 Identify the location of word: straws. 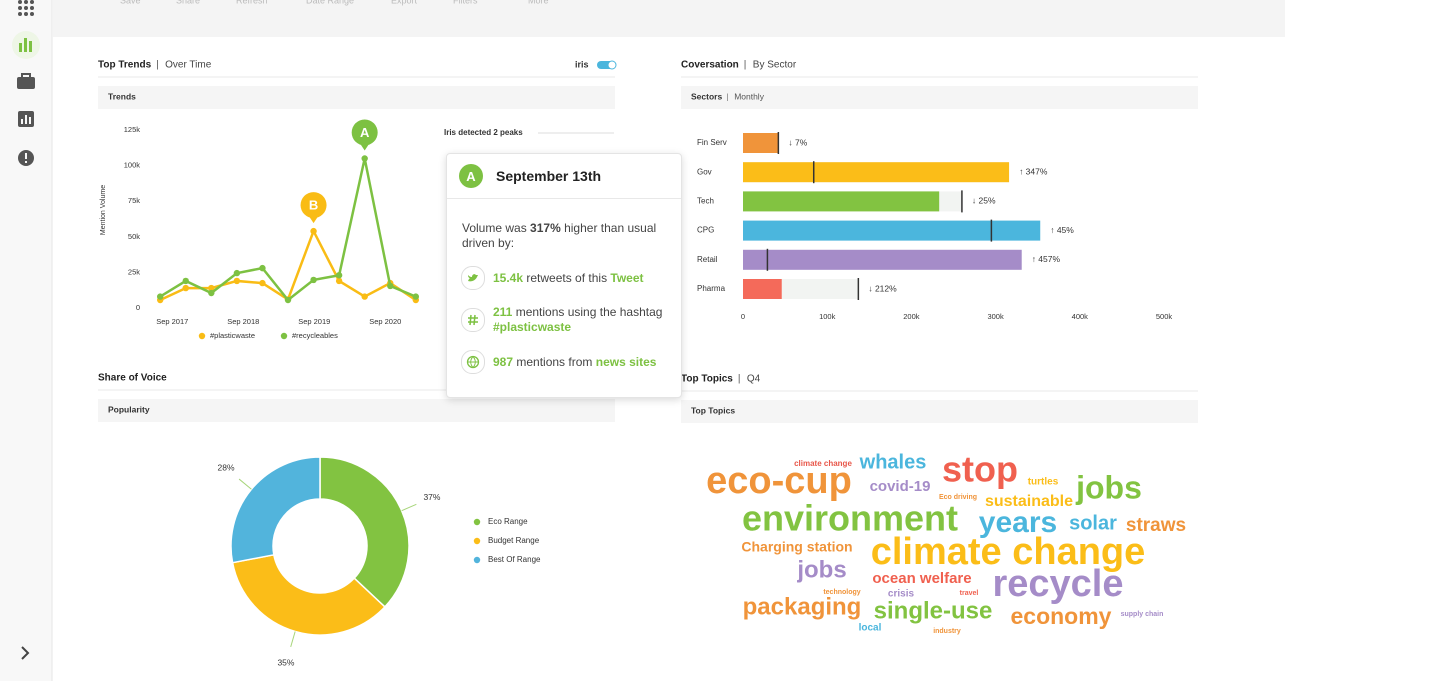
(1156, 525).